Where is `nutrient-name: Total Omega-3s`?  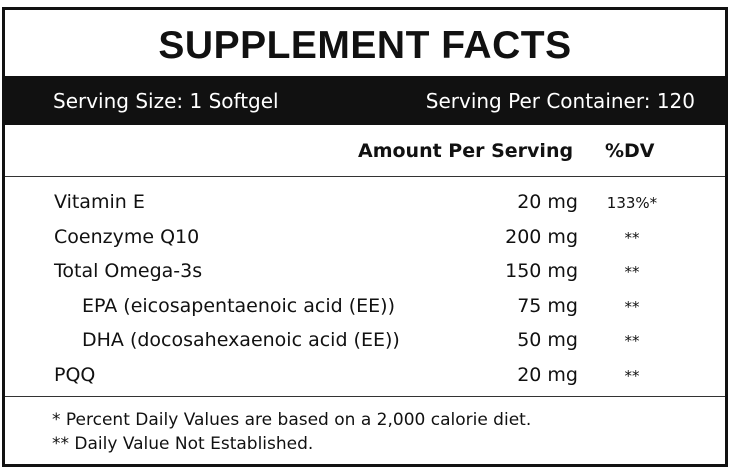
nutrient-name: Total Omega-3s is located at coordinates (128, 271).